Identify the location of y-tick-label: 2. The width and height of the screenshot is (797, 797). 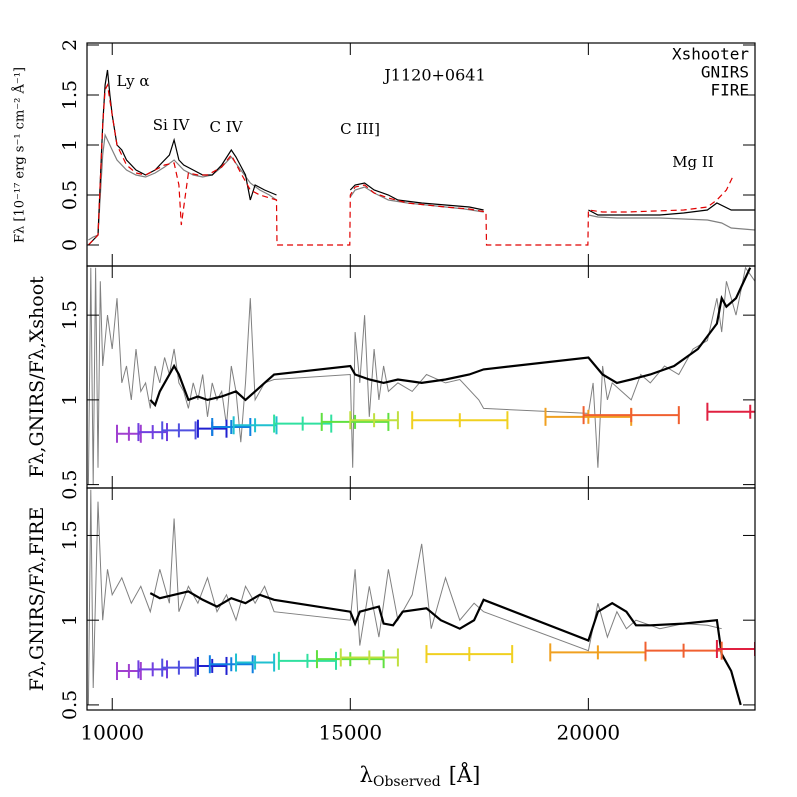
(70, 45).